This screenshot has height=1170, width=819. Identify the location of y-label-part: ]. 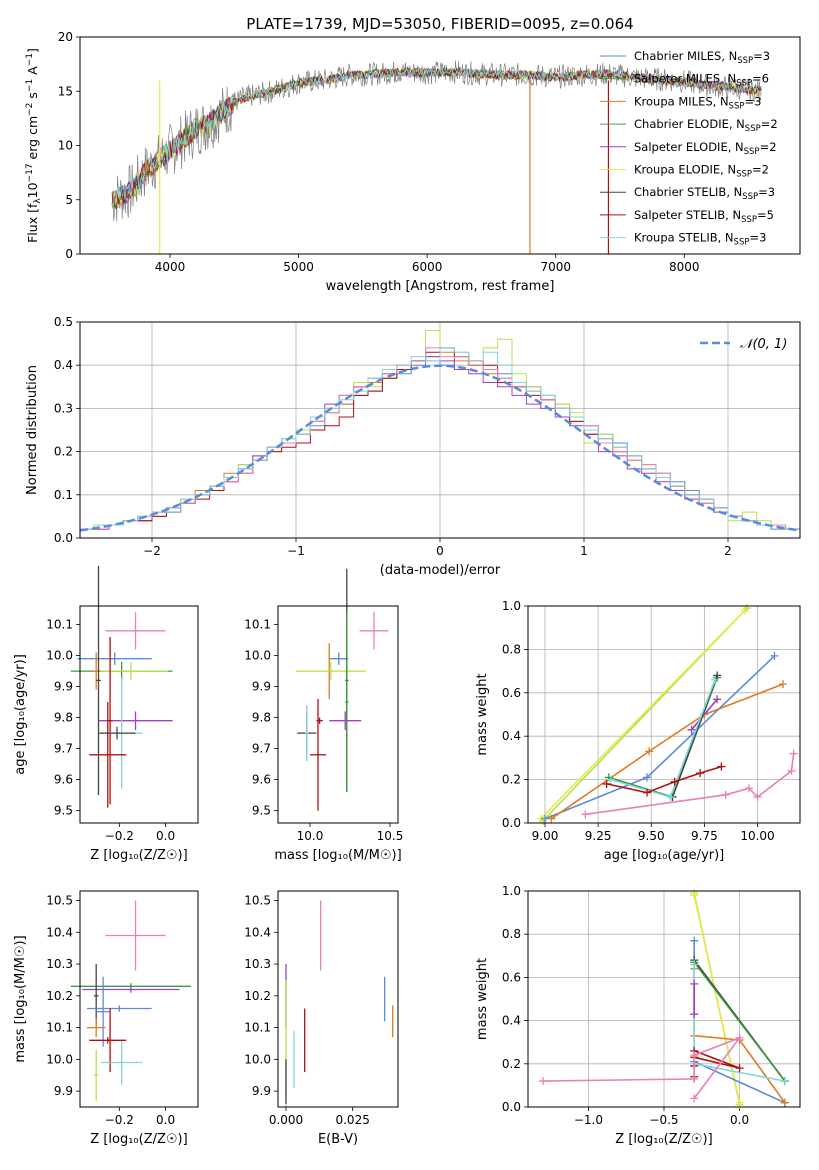
(32, 50).